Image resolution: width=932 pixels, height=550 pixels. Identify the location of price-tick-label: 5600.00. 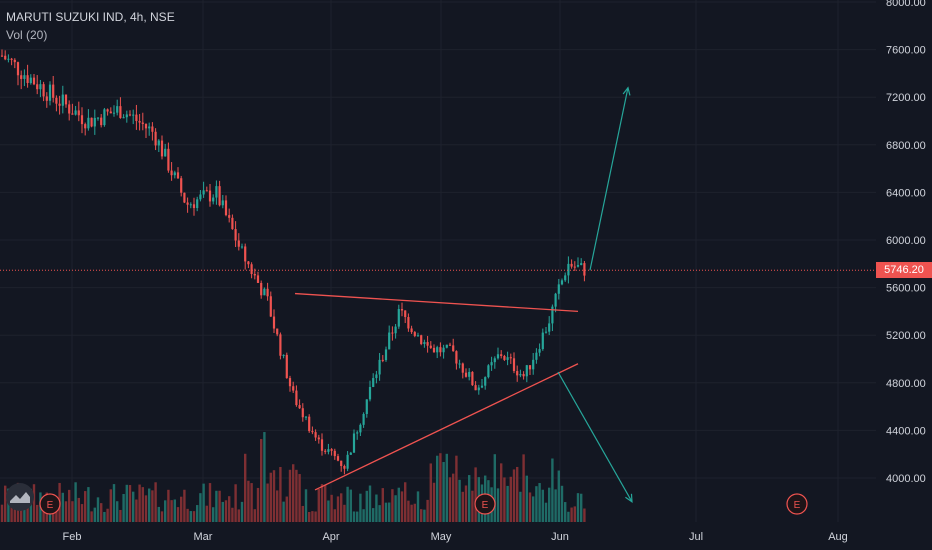
(906, 289).